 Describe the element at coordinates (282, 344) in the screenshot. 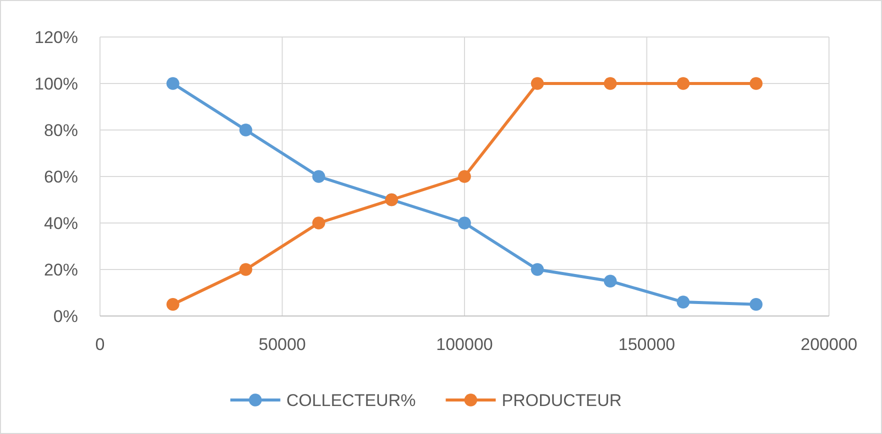

I see `x-tick-label: 50000` at that location.